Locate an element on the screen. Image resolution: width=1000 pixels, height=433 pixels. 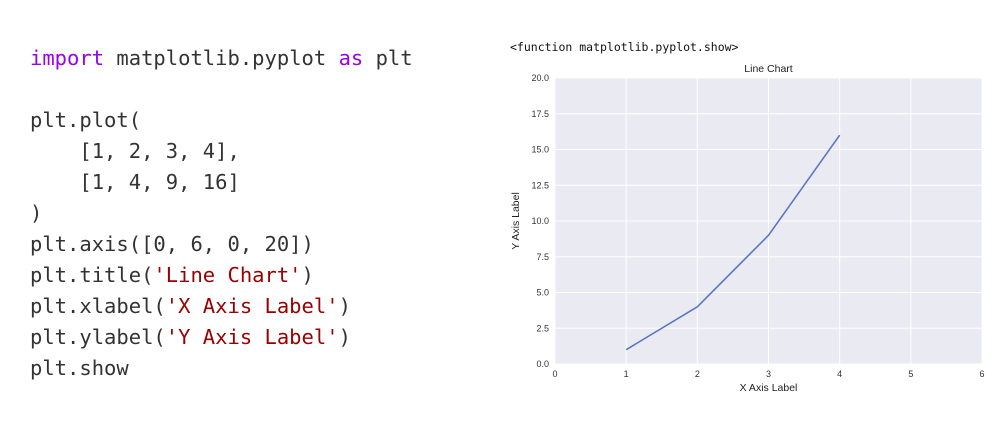
x-tick-label: 4 is located at coordinates (839, 374).